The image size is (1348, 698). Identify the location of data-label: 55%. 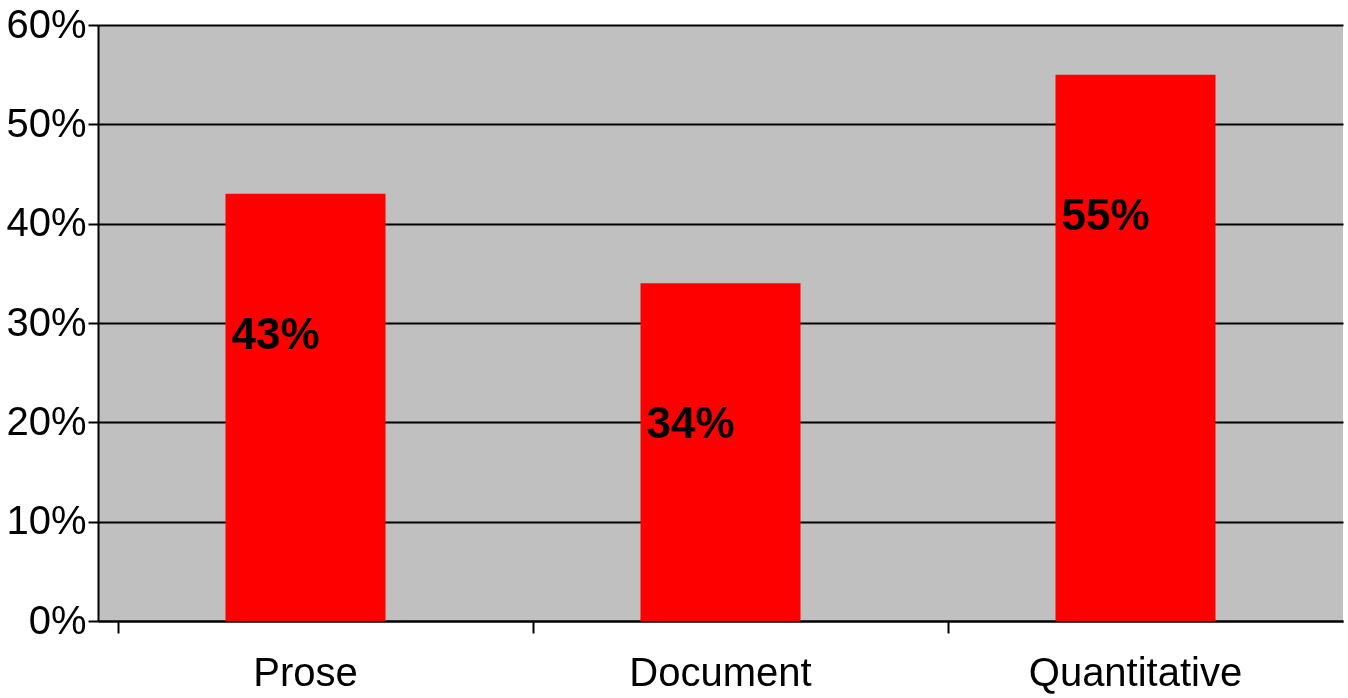
(1105, 214).